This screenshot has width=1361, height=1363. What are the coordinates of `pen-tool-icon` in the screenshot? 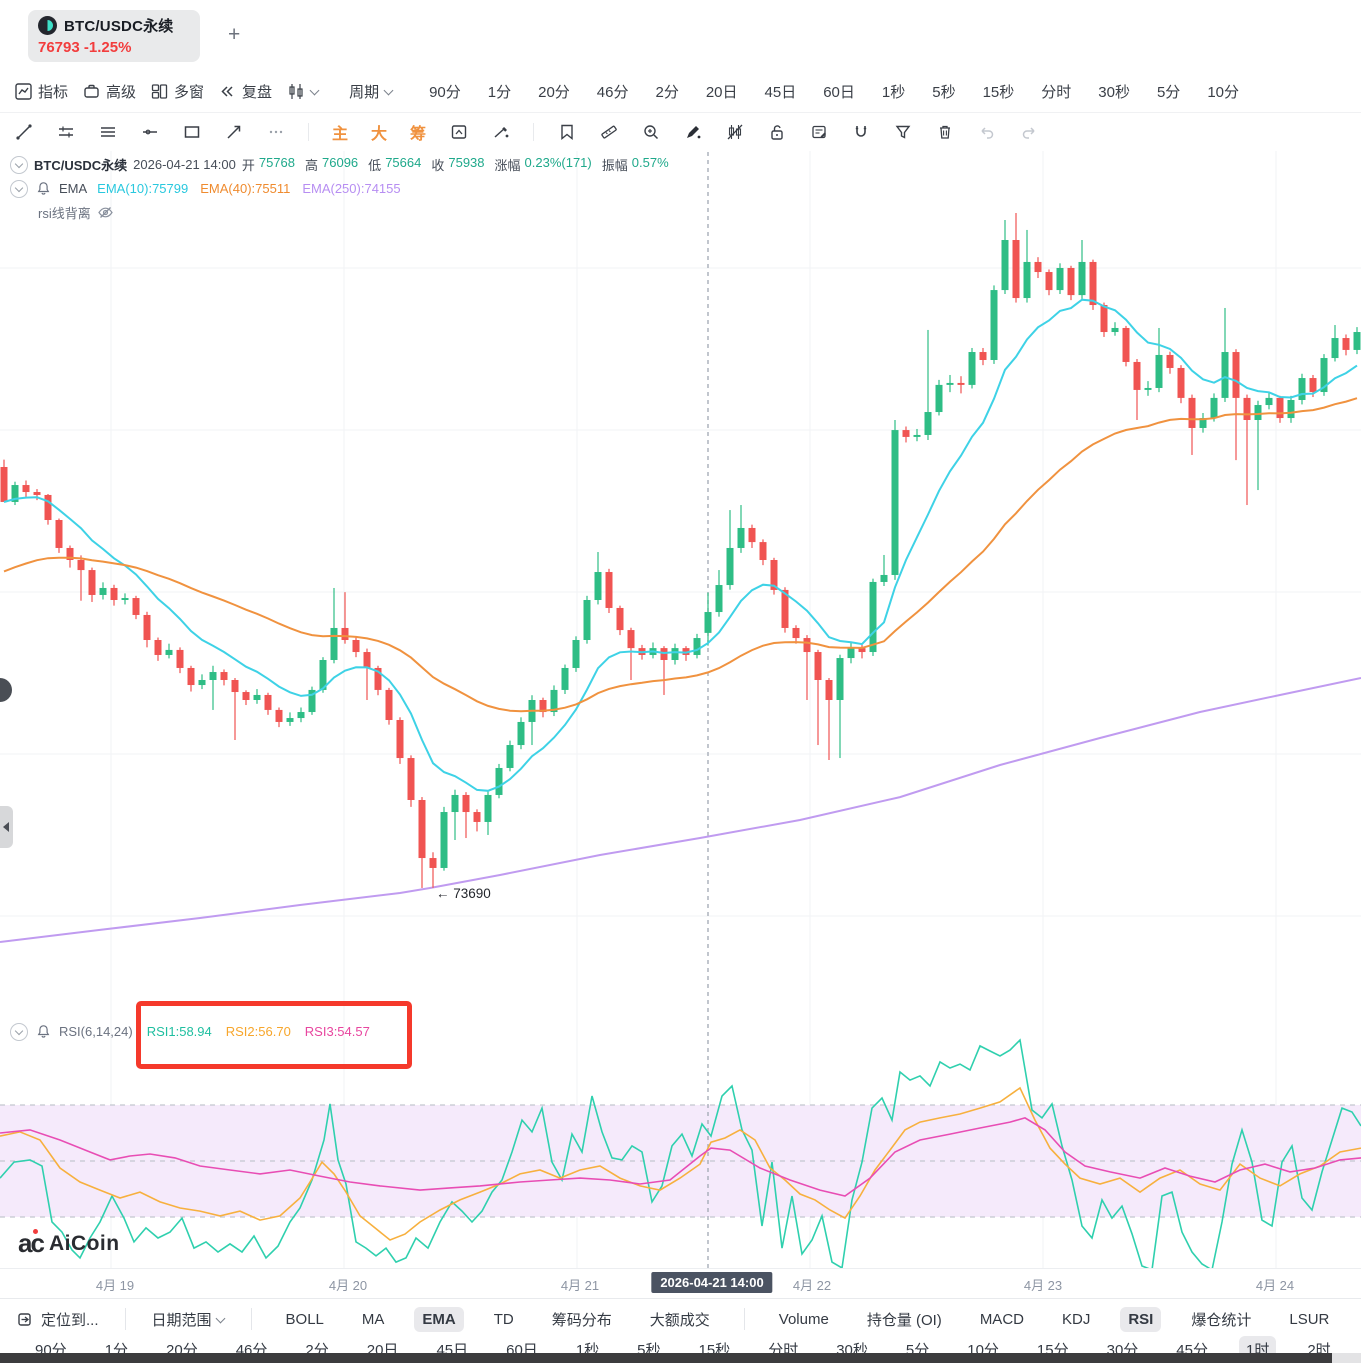 It's located at (692, 132).